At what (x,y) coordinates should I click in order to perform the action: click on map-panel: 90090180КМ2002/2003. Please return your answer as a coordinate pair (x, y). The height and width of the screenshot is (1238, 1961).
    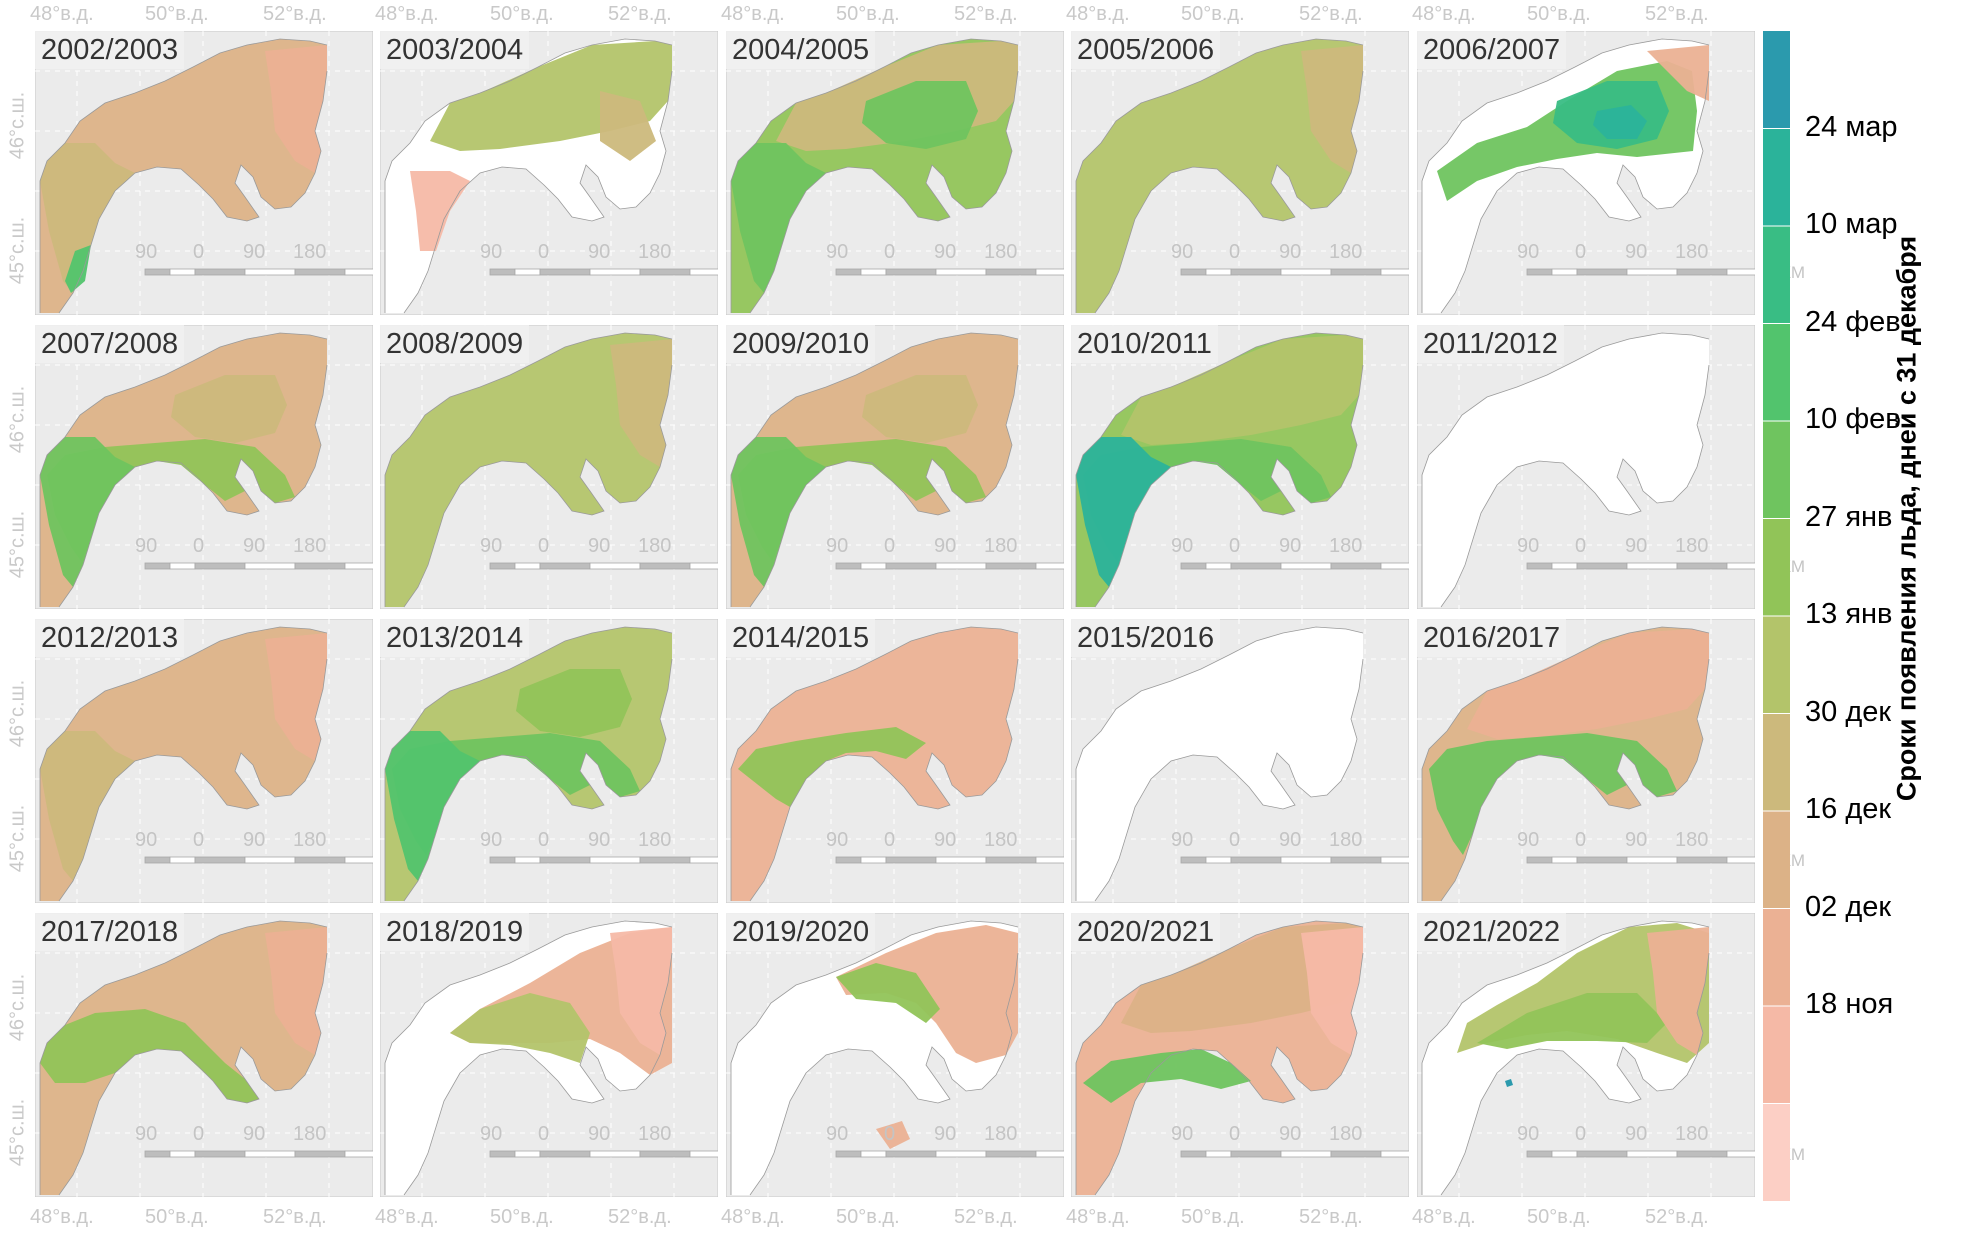
    Looking at the image, I should click on (228, 173).